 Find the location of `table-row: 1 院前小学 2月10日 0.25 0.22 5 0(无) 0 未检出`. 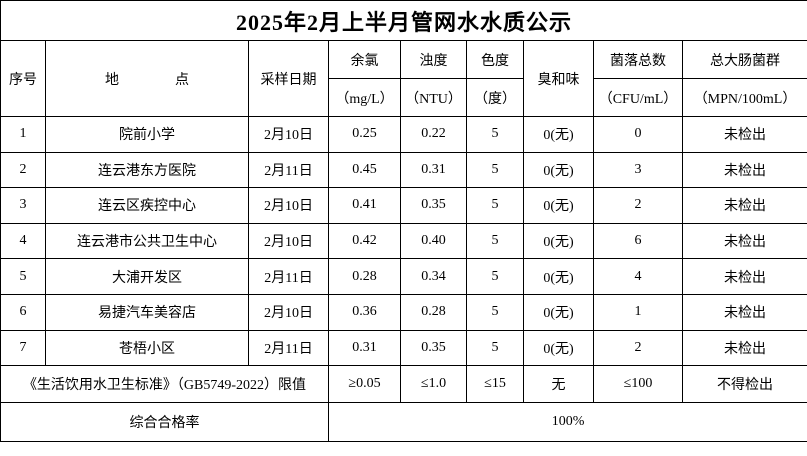

table-row: 1 院前小学 2月10日 0.25 0.22 5 0(无) 0 未检出 is located at coordinates (403, 134).